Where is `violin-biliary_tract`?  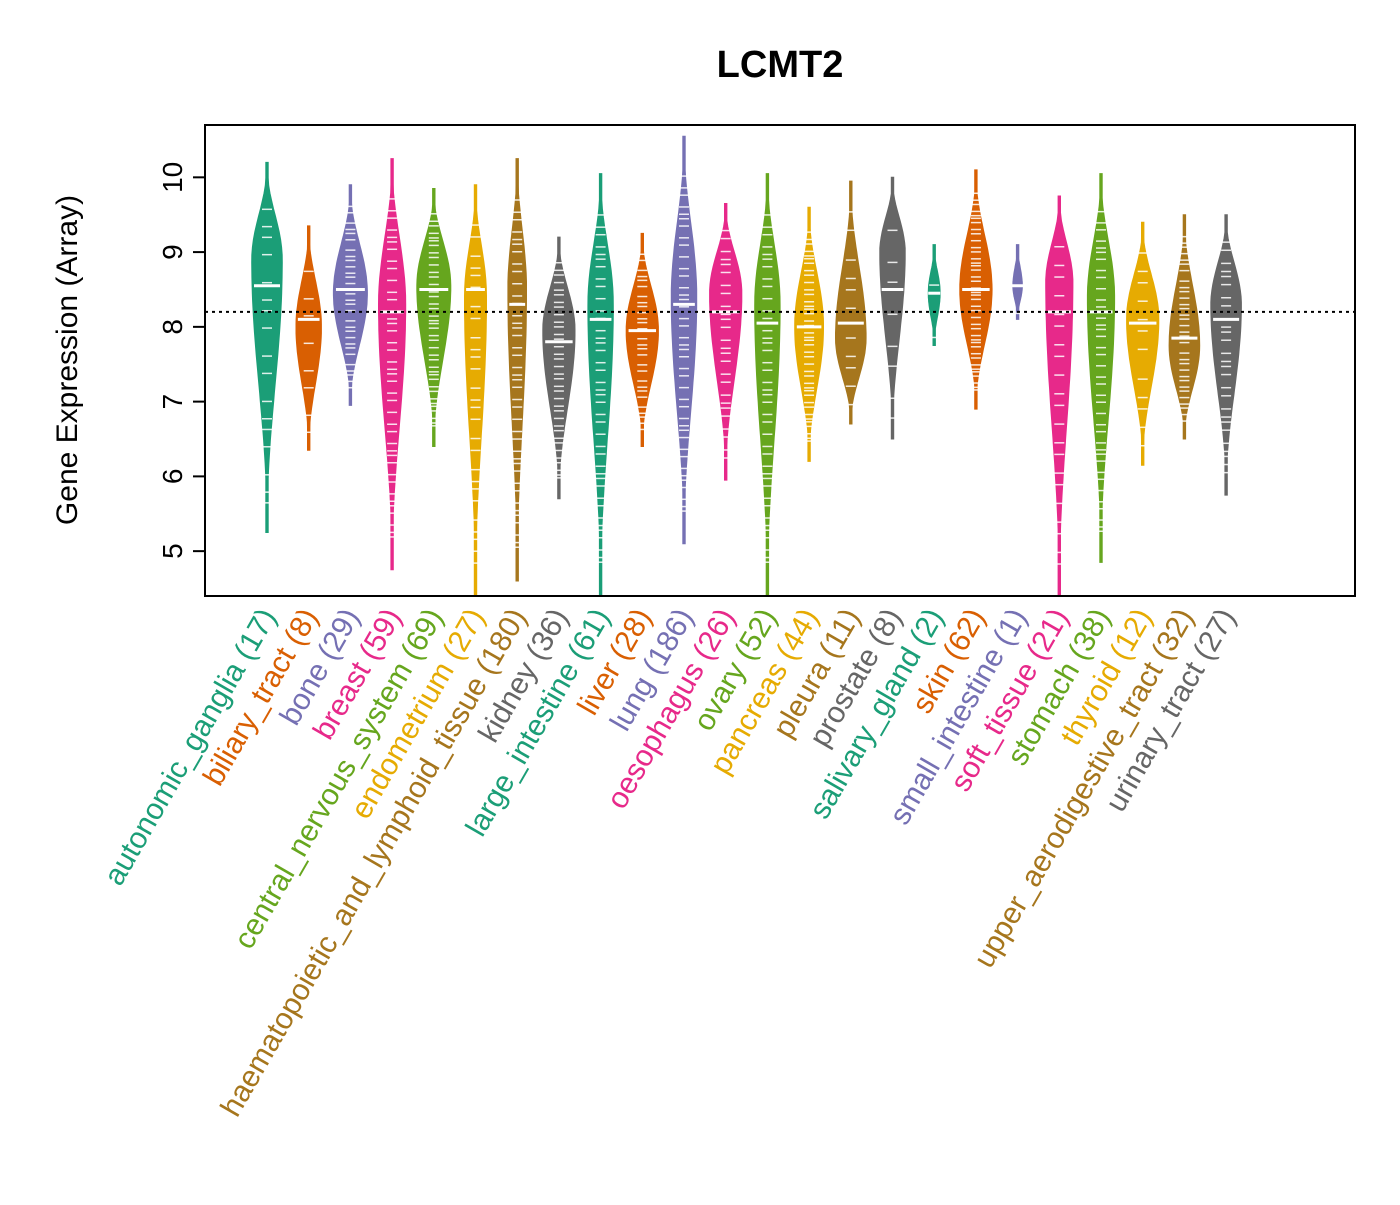
violin-biliary_tract is located at coordinates (308, 338).